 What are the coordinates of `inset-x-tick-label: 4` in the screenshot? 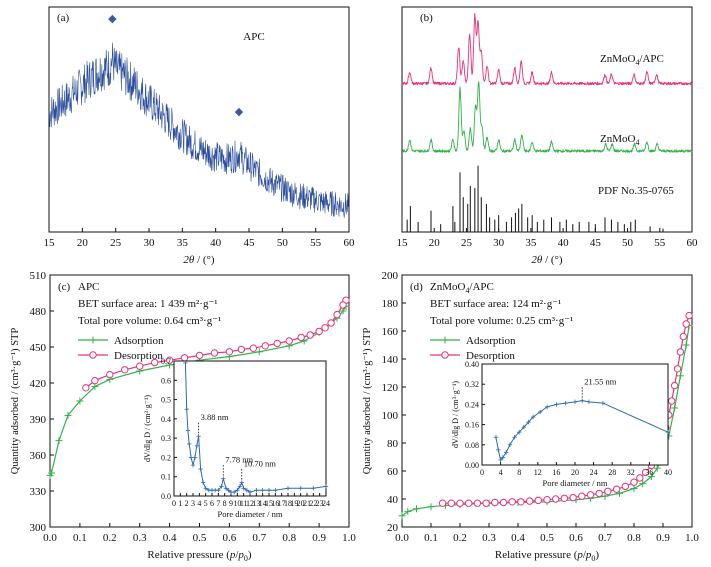 It's located at (501, 472).